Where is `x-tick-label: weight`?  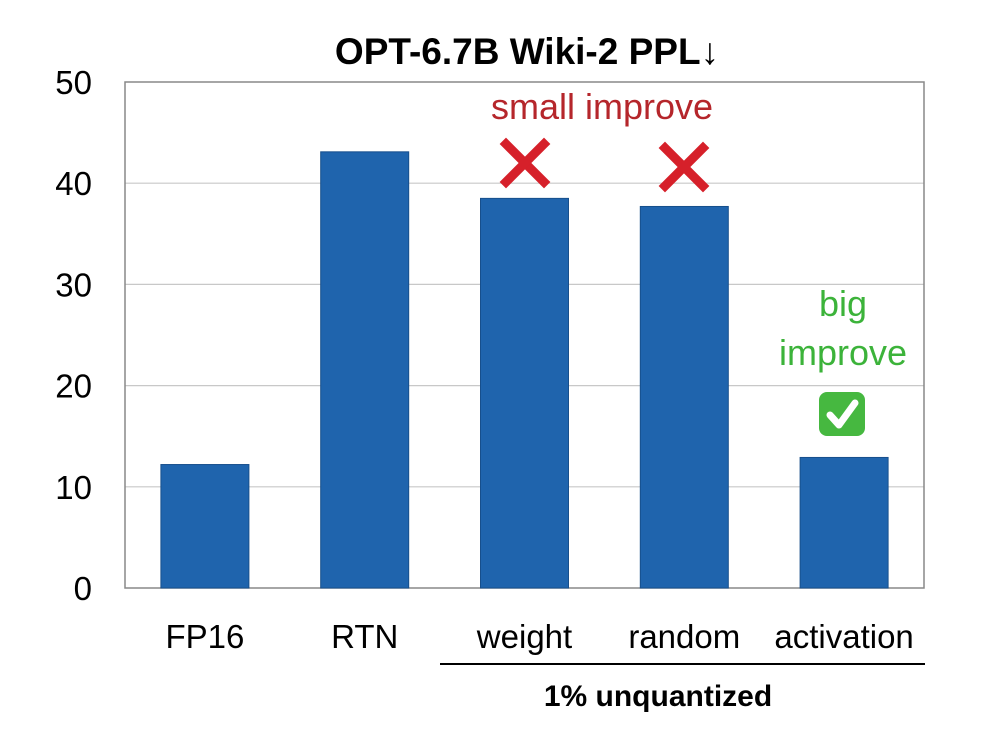 x-tick-label: weight is located at coordinates (524, 636).